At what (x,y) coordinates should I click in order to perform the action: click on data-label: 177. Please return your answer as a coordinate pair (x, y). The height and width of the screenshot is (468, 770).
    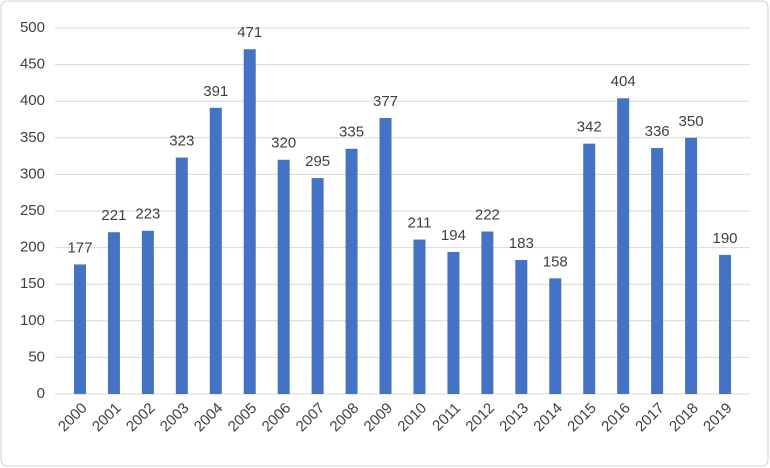
    Looking at the image, I should click on (79, 247).